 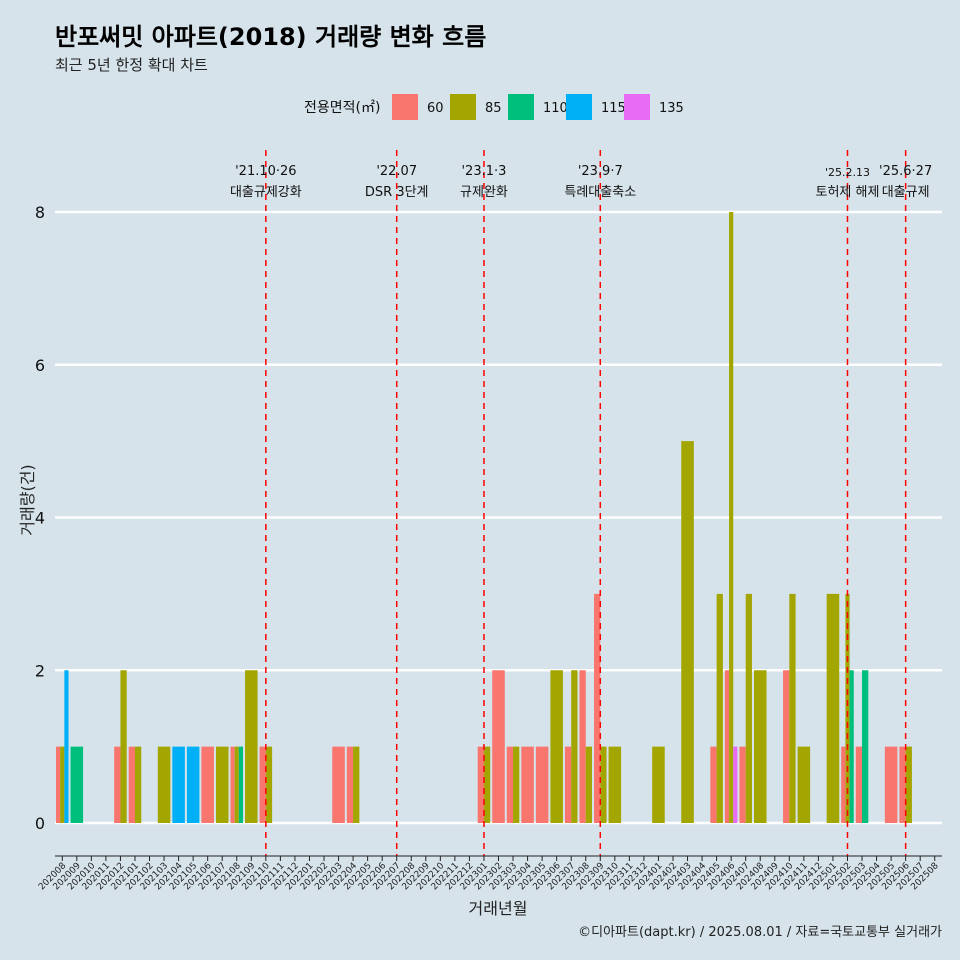 I want to click on legend: 전용면적(㎡) 60 85 110 115 135, so click(x=494, y=107).